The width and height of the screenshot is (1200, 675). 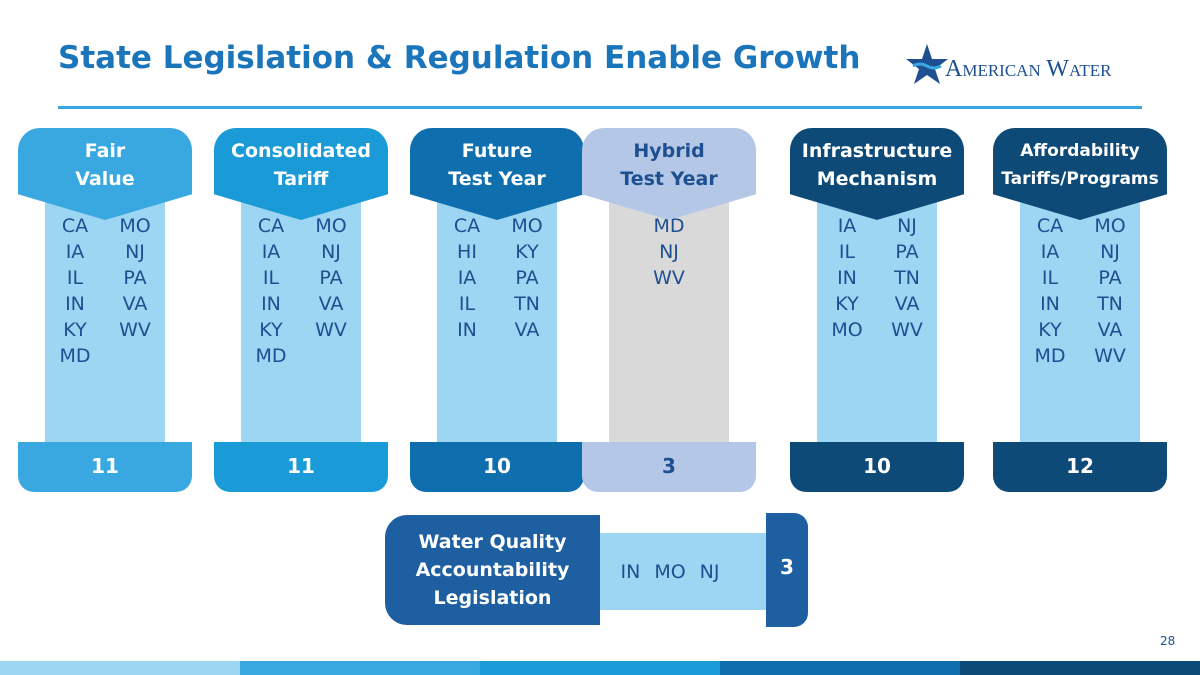 What do you see at coordinates (1080, 317) in the screenshot?
I see `state-list: CA MO IA NJ IL PA IN TN KY VA MD WV` at bounding box center [1080, 317].